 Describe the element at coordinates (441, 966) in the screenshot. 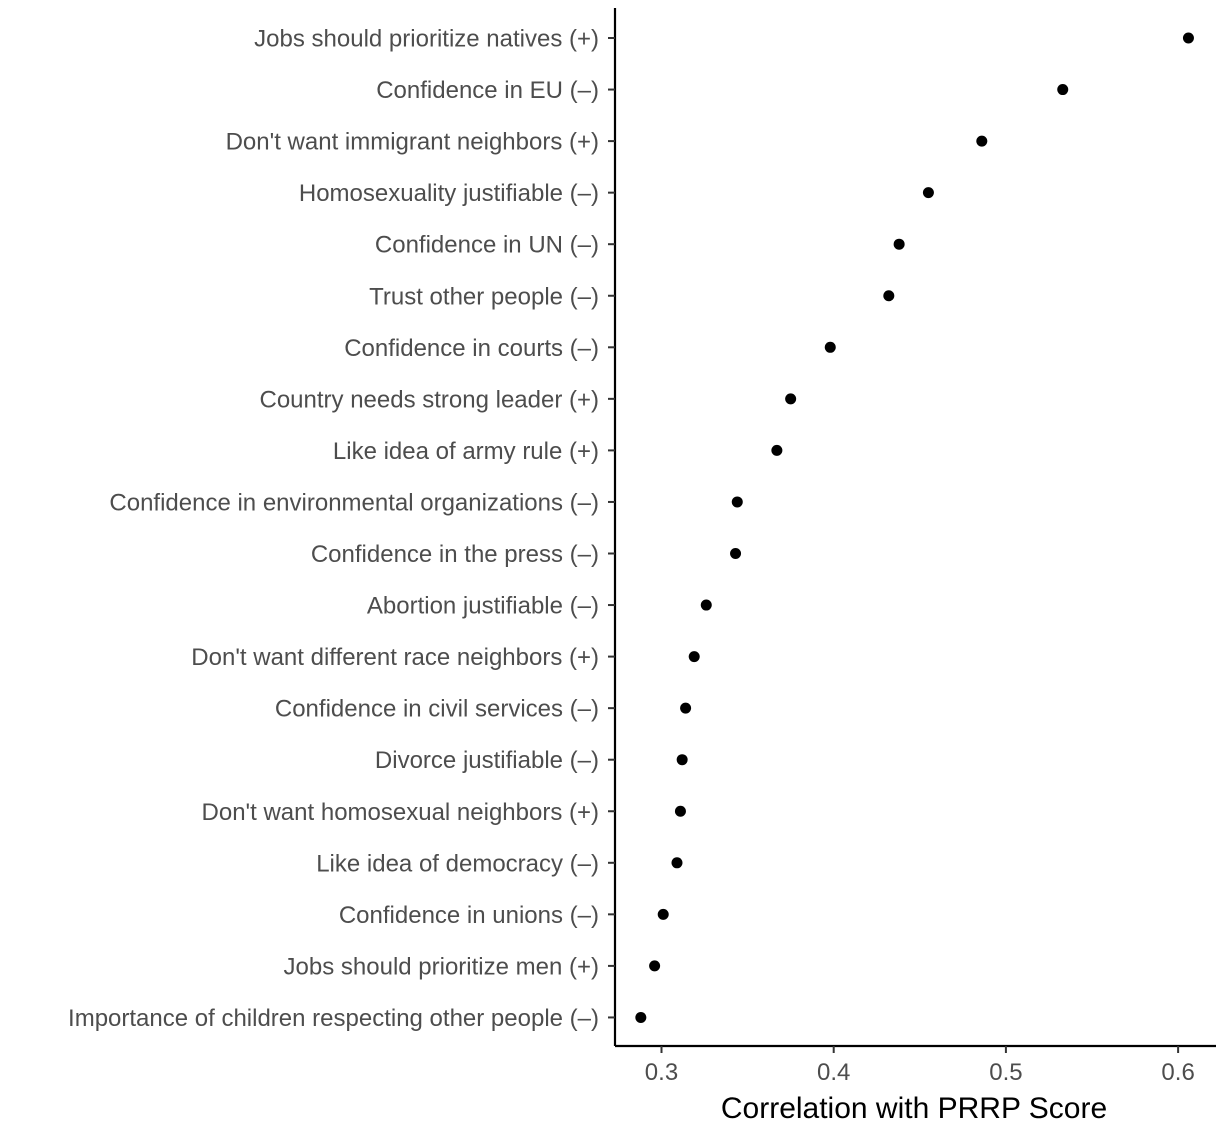

I see `y-tick-label: Jobs should prioritize men (+)` at that location.